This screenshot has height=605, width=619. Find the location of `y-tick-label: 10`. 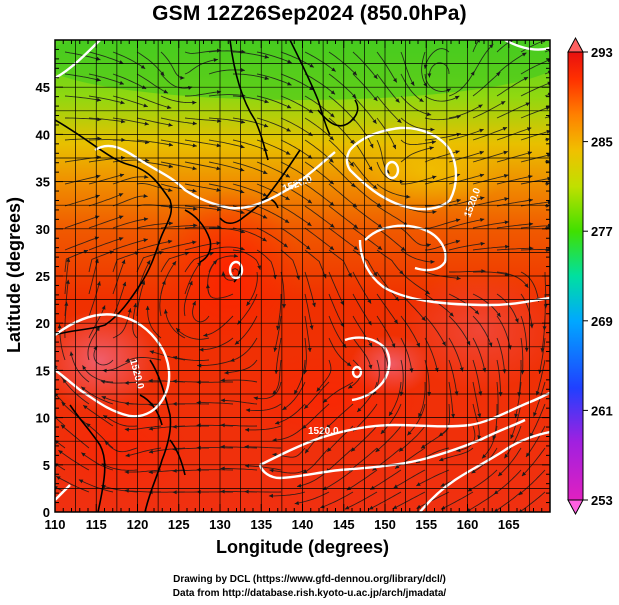

y-tick-label: 10 is located at coordinates (43, 418).